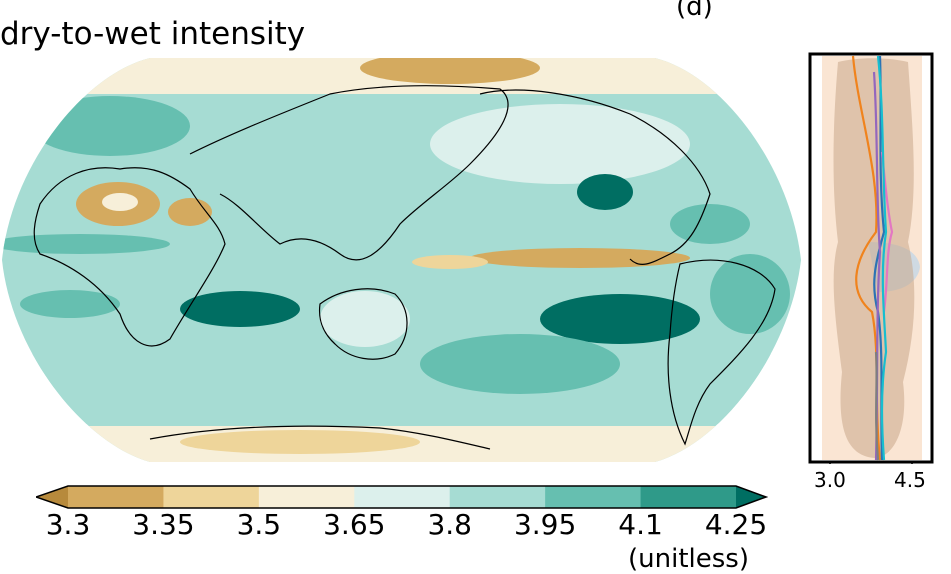 The width and height of the screenshot is (951, 574). I want to click on colorbar-extend-low, so click(52, 497).